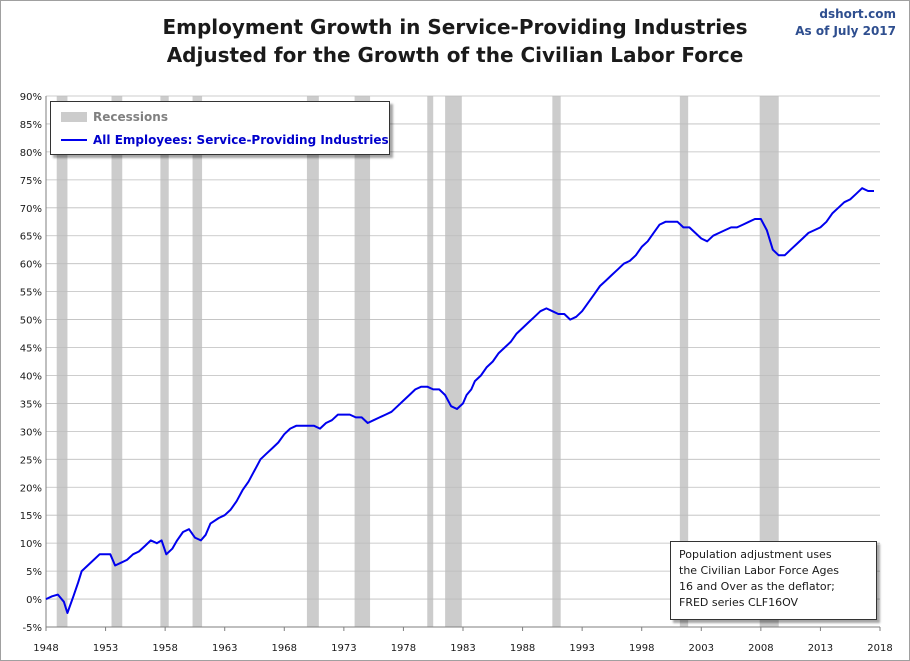 The width and height of the screenshot is (910, 661). What do you see at coordinates (224, 648) in the screenshot?
I see `x-tick-label-3: 1963` at bounding box center [224, 648].